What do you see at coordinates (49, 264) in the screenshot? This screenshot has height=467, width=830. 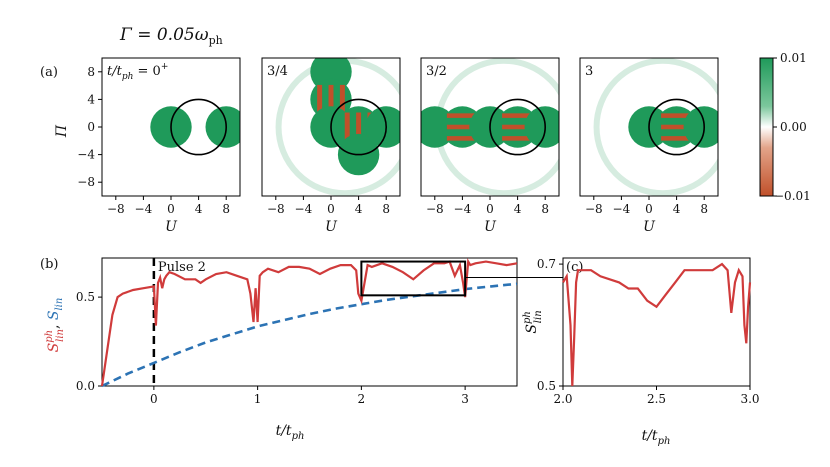 I see `panel-label-b: (b)` at bounding box center [49, 264].